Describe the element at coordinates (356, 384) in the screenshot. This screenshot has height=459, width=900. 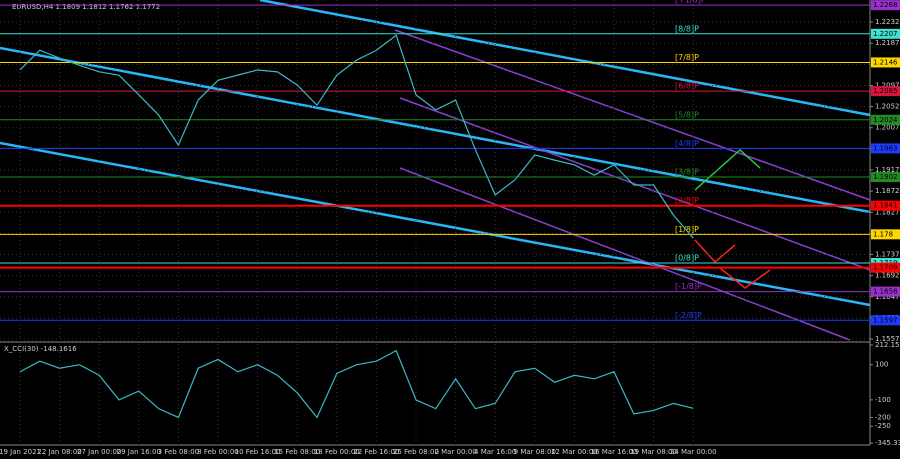
I see `series-line` at that location.